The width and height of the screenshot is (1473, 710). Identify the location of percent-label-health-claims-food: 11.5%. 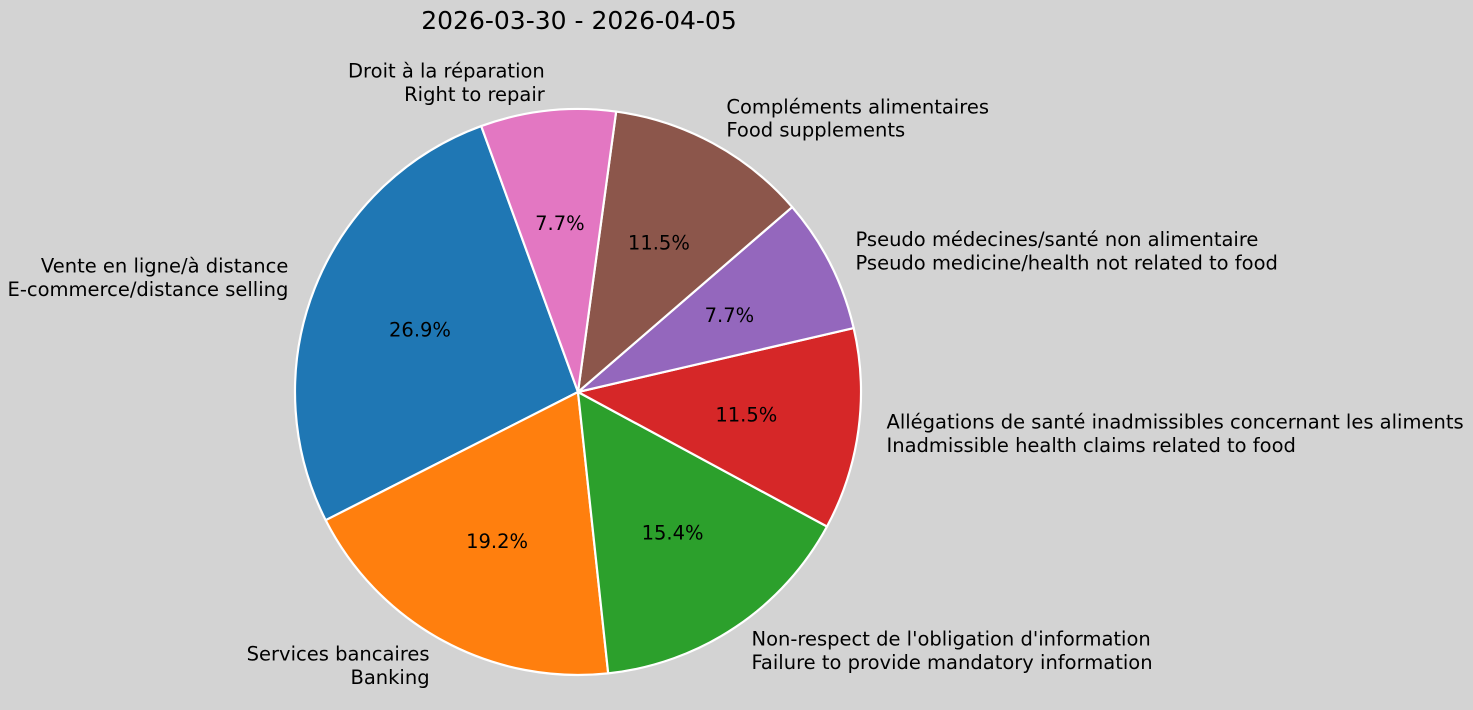
(746, 414).